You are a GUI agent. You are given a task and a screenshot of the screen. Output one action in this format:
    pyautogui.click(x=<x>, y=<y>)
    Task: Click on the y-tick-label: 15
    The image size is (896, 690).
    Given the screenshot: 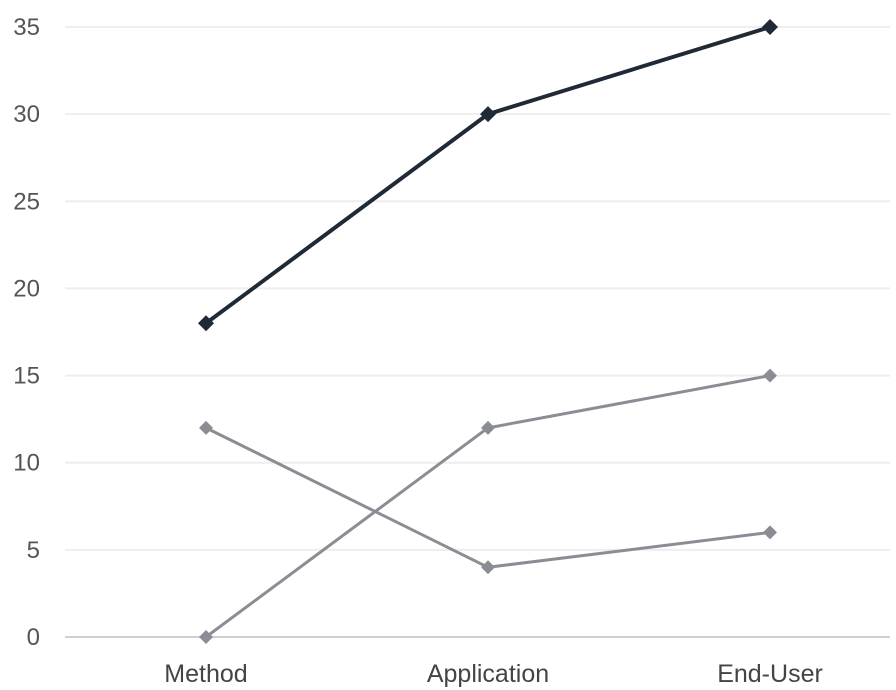 What is the action you would take?
    pyautogui.click(x=26, y=376)
    